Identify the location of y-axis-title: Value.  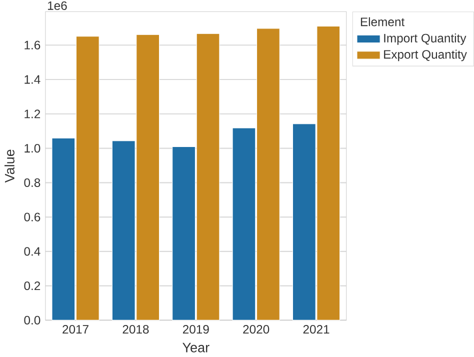
(9, 166).